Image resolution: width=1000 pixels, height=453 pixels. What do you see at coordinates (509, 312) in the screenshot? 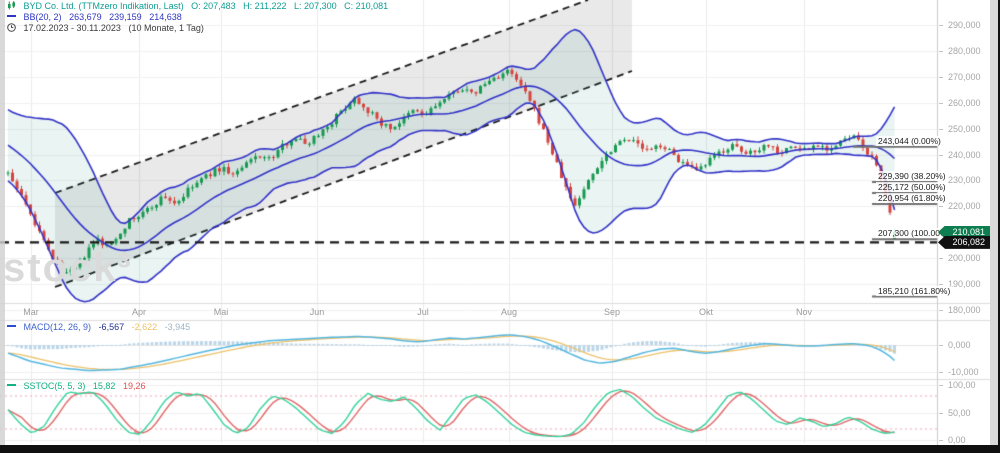
I see `time-axis-label: Aug` at bounding box center [509, 312].